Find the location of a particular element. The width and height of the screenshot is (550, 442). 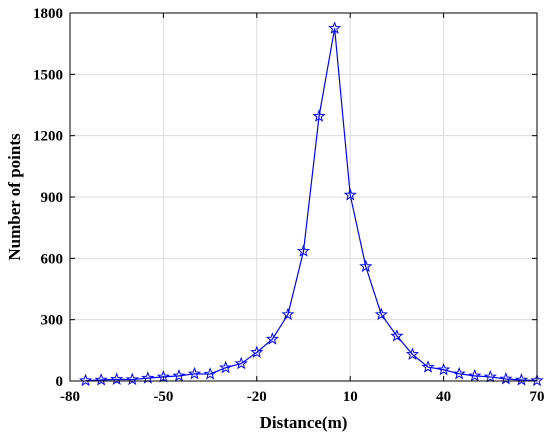

y-tick-label: 600 is located at coordinates (52, 259).